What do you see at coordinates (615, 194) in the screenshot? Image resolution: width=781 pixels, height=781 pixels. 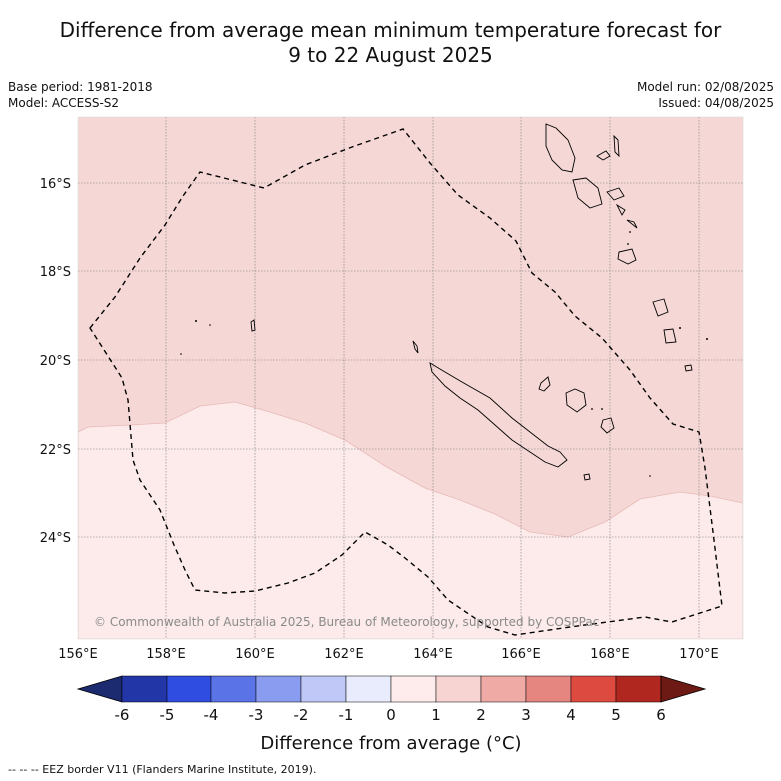 I see `ambrym-coast` at bounding box center [615, 194].